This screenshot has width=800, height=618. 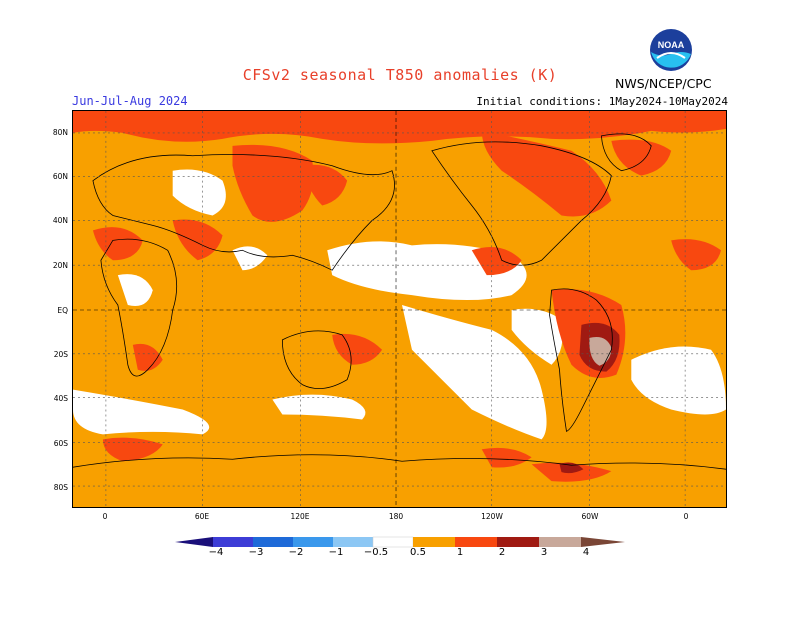 What do you see at coordinates (400, 75) in the screenshot?
I see `map-title: CFSv2 seasonal T850 anomalies (K)` at bounding box center [400, 75].